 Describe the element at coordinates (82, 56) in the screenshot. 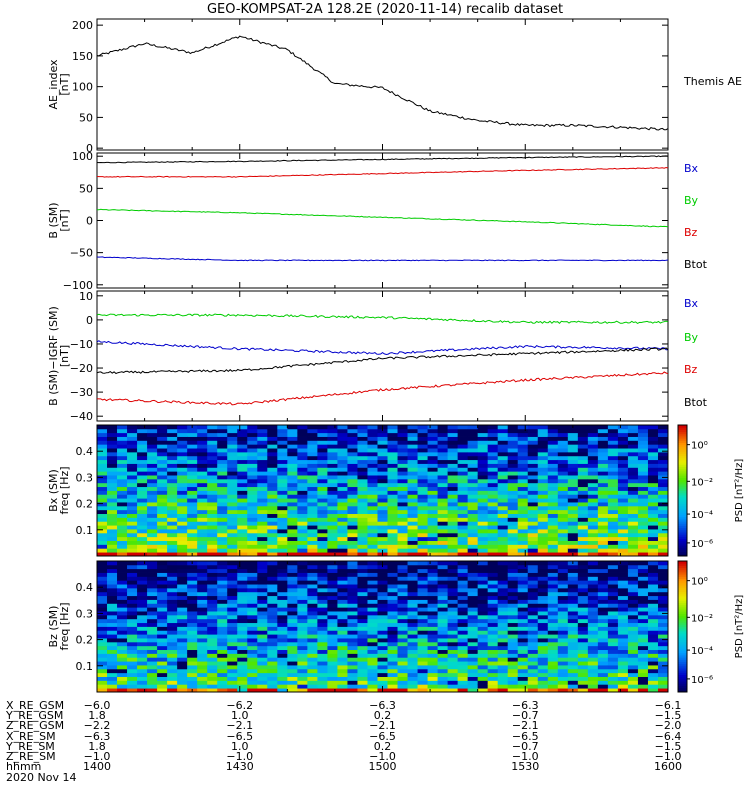

I see `ae-ytick-label: 150` at that location.